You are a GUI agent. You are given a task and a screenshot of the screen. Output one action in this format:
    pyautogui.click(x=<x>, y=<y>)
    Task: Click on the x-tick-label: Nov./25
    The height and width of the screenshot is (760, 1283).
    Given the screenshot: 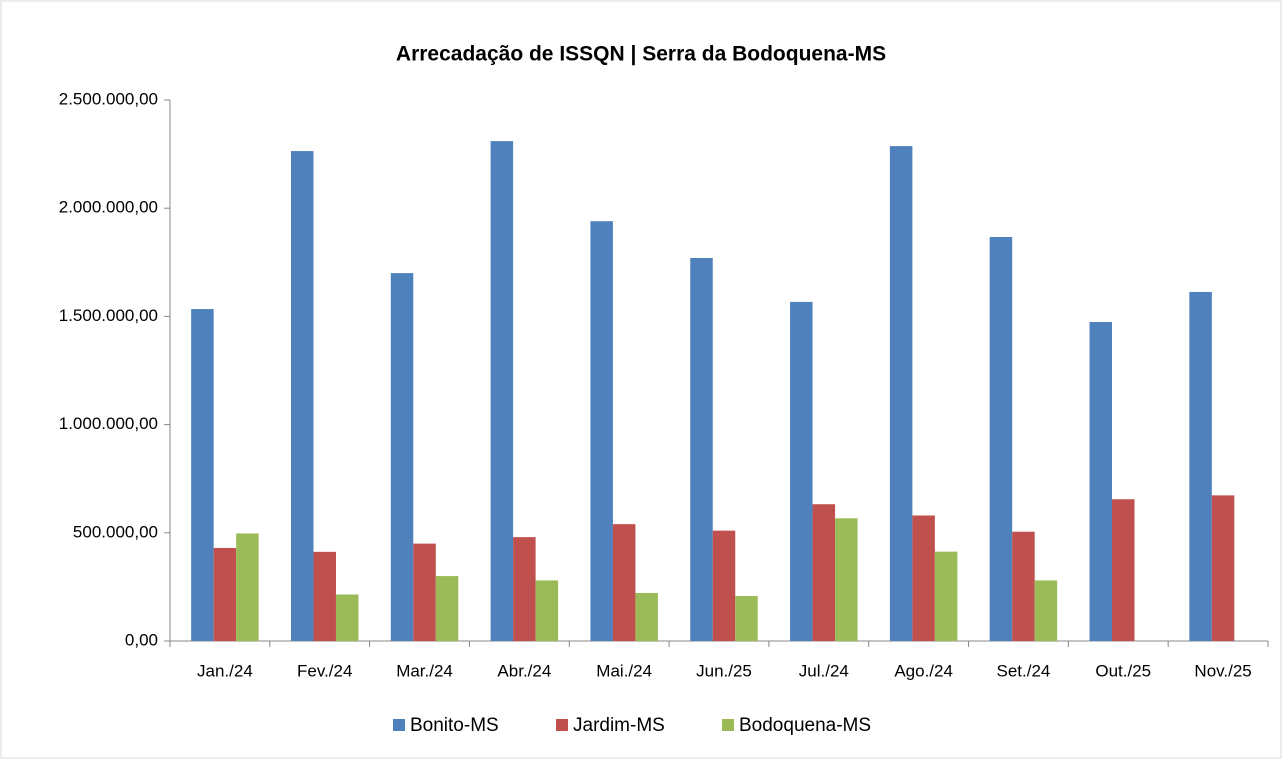 What is the action you would take?
    pyautogui.click(x=1222, y=670)
    